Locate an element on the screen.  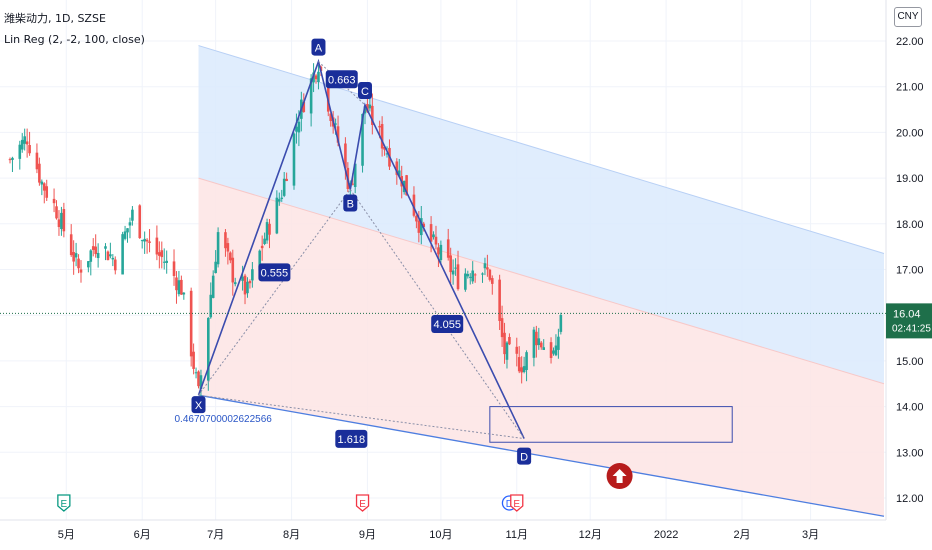
x-price-label: 0.4670700002622566 is located at coordinates (224, 419).